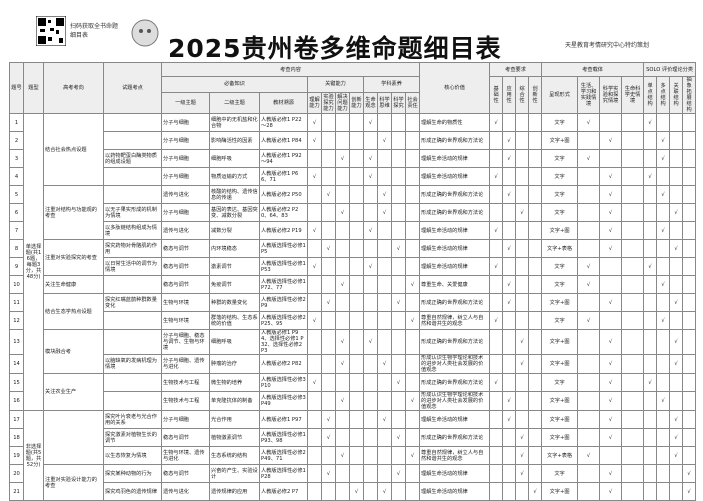 This screenshot has width=703, height=501. What do you see at coordinates (234, 419) in the screenshot?
I see `cell: 光合作用` at bounding box center [234, 419].